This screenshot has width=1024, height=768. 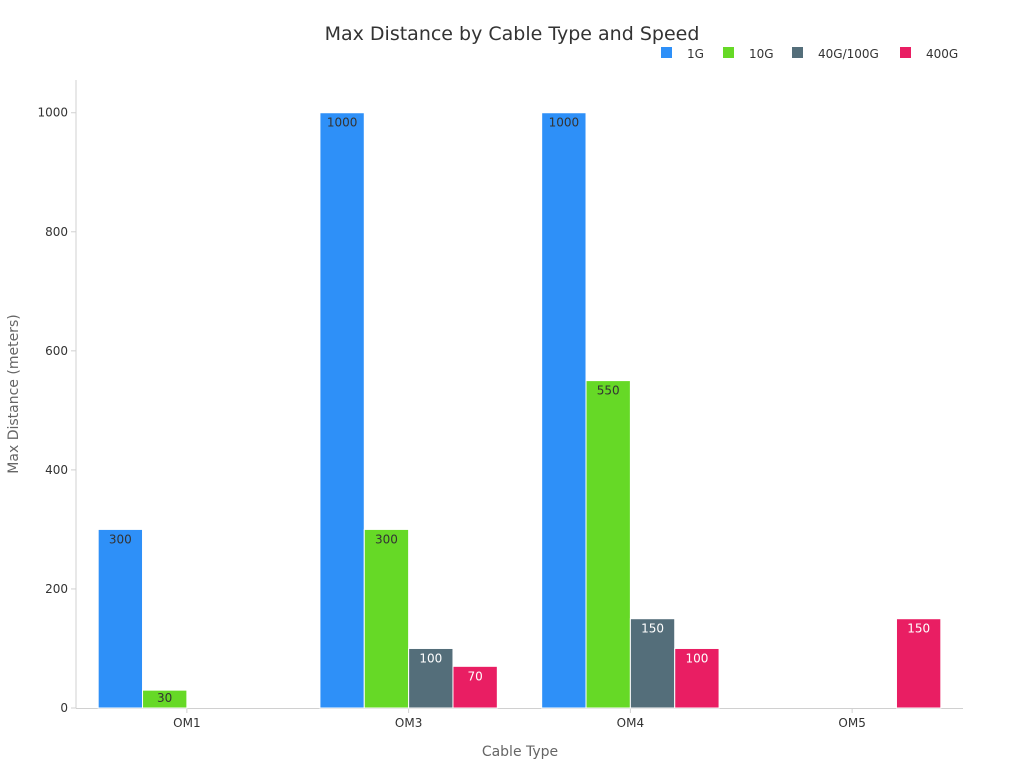 What do you see at coordinates (408, 723) in the screenshot?
I see `x-tick-label: OM3` at bounding box center [408, 723].